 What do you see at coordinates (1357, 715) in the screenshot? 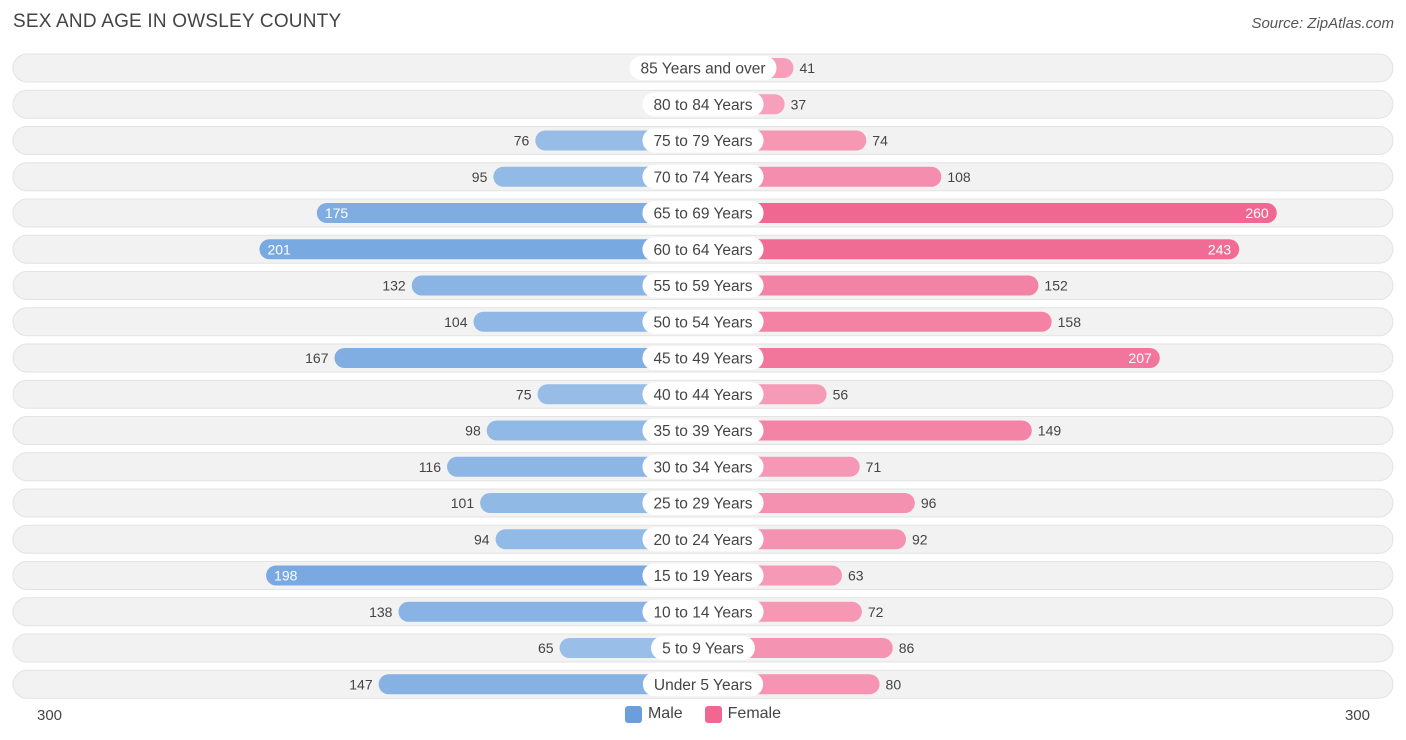
I see `axis-label-right: 300` at bounding box center [1357, 715].